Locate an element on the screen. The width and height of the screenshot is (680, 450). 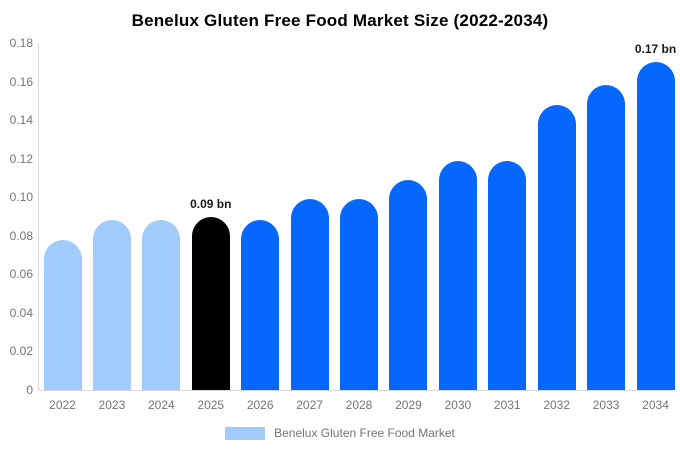
y-tick-label: 0.18 is located at coordinates (21, 43).